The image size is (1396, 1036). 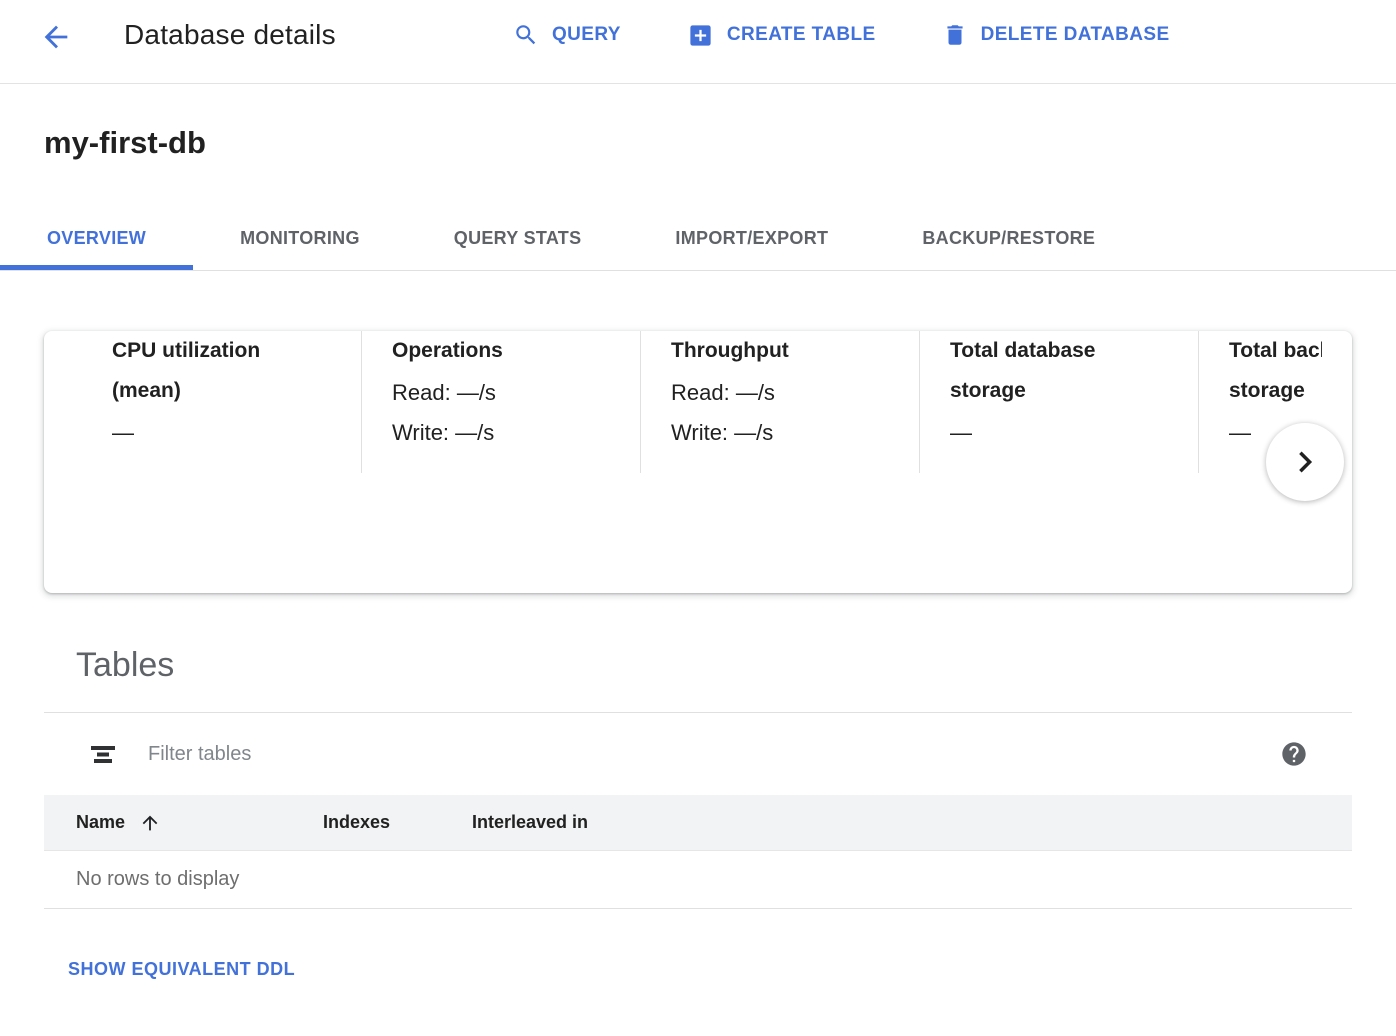 I want to click on page-title: Database details, so click(x=230, y=34).